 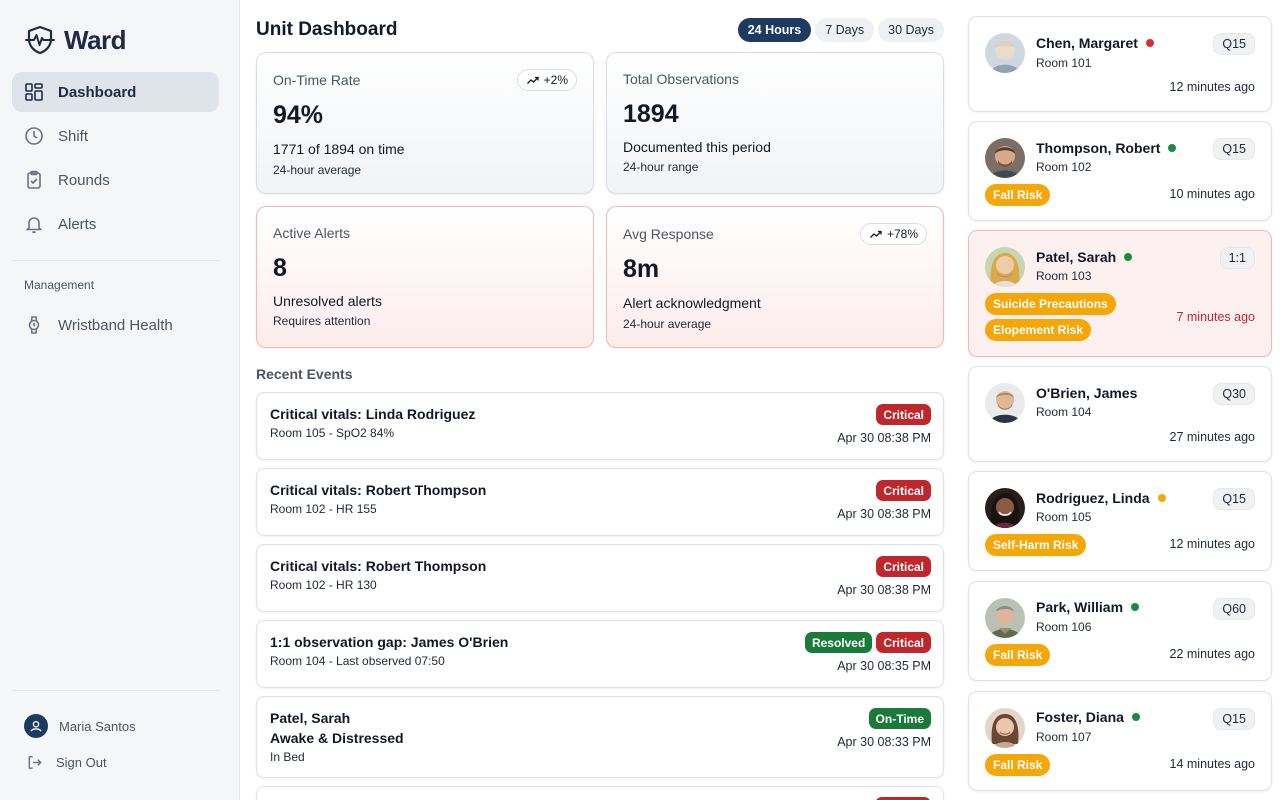 What do you see at coordinates (555, 80) in the screenshot?
I see `trend-value: +2%` at bounding box center [555, 80].